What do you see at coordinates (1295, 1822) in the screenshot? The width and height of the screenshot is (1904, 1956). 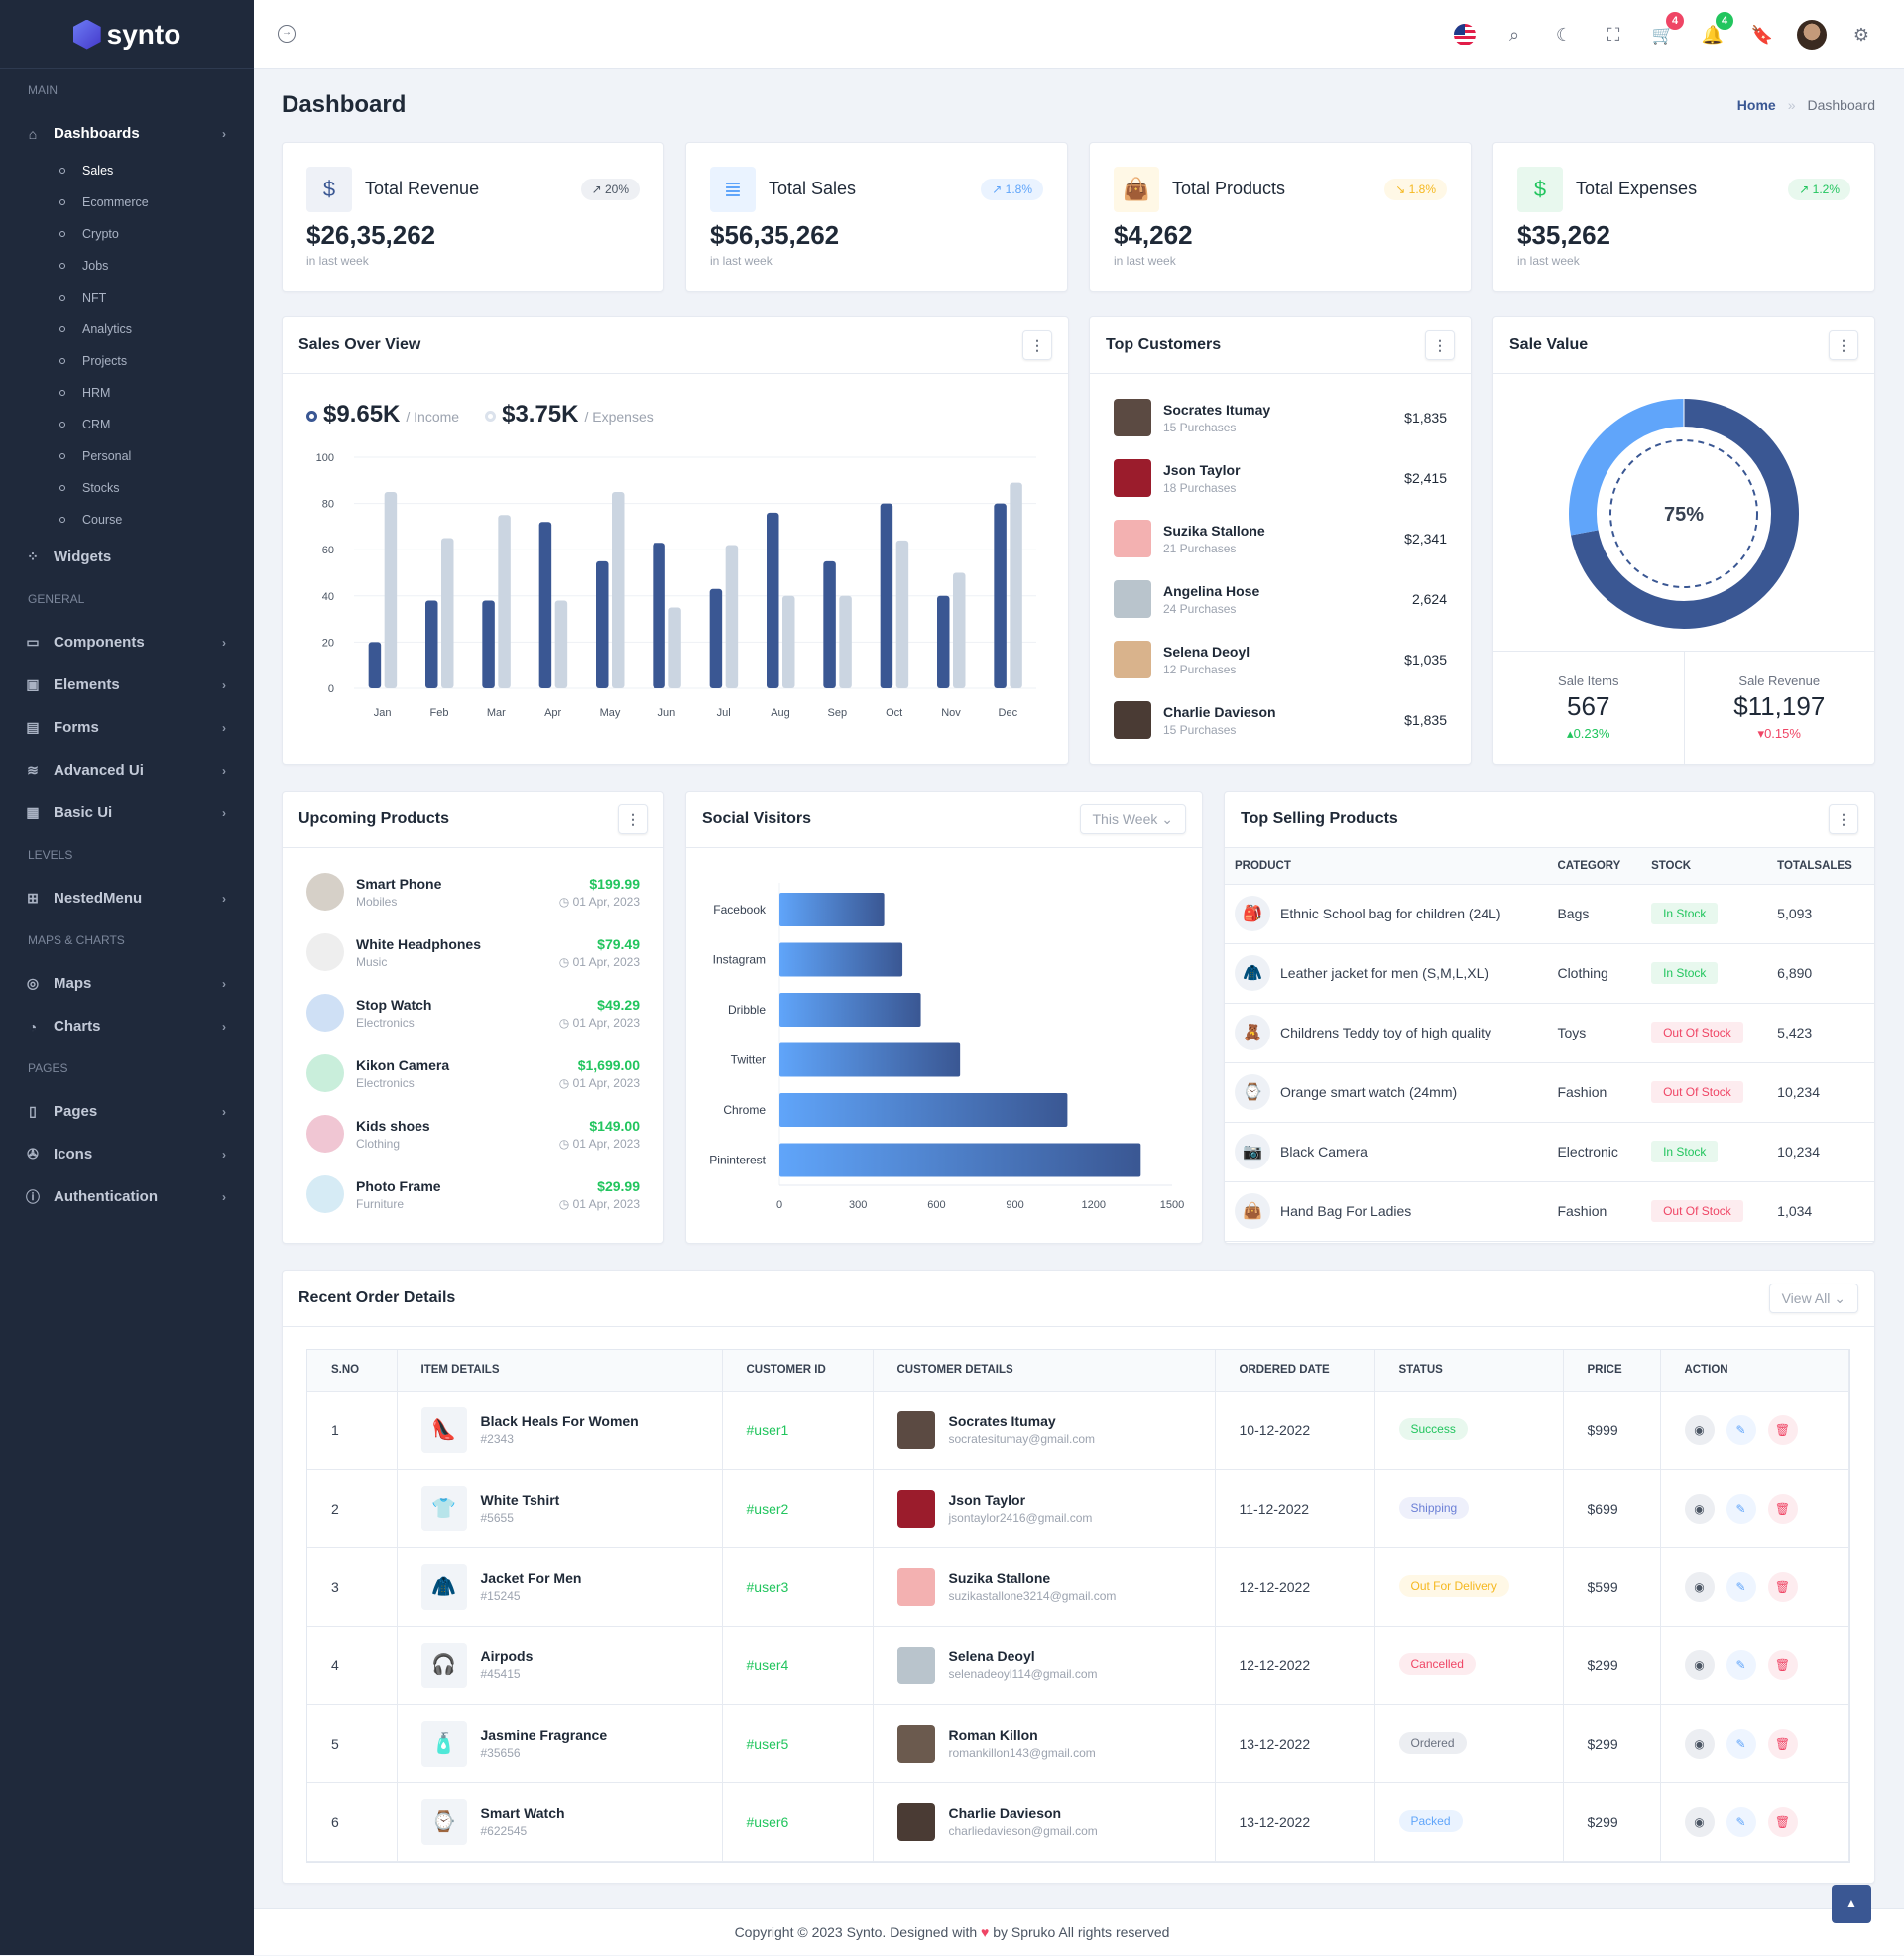 I see `ordered-date: 13-12-2022` at bounding box center [1295, 1822].